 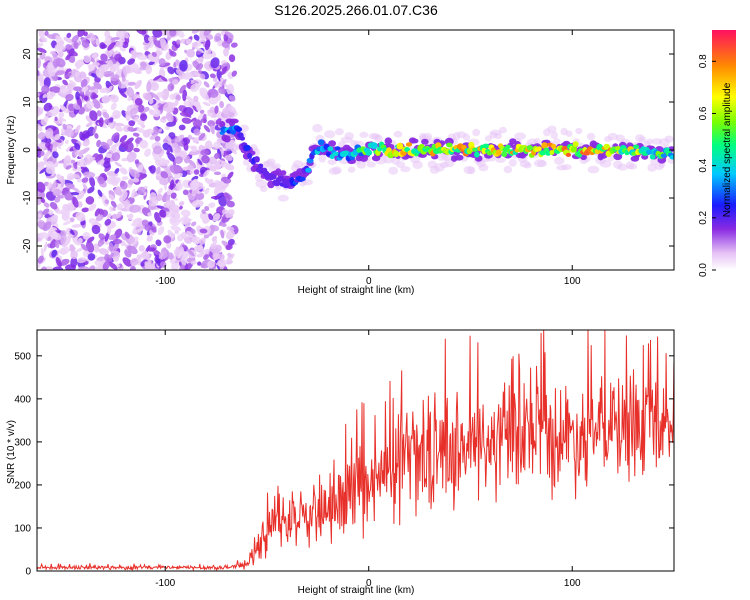 What do you see at coordinates (356, 590) in the screenshot?
I see `snr-x-label: Height of straight line (km)` at bounding box center [356, 590].